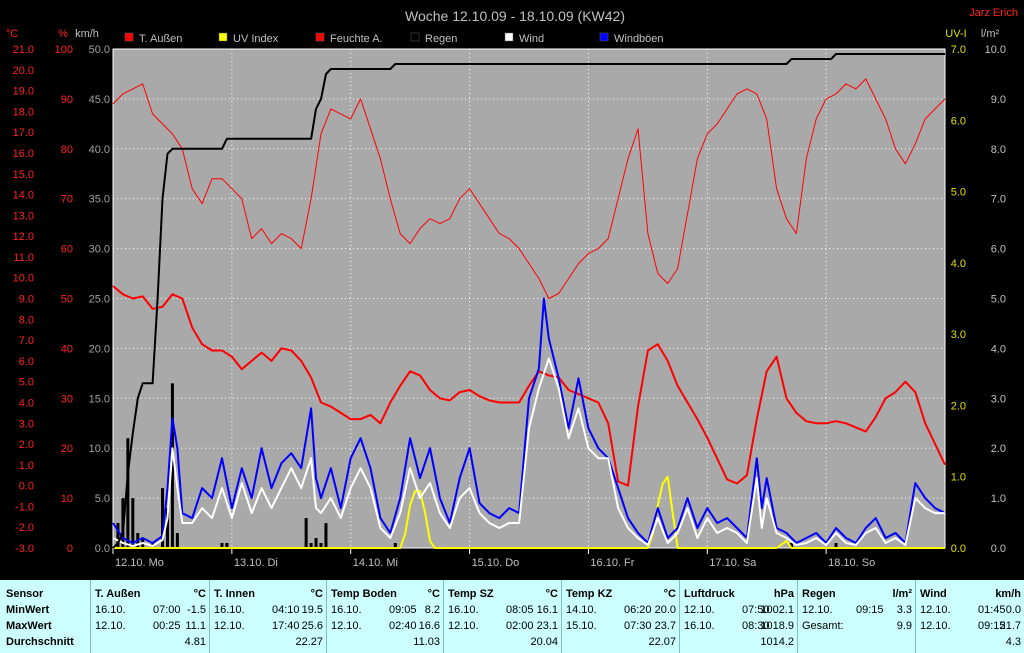 Image resolution: width=1024 pixels, height=653 pixels. Describe the element at coordinates (1010, 626) in the screenshot. I see `stats-max-value: 21.7` at that location.